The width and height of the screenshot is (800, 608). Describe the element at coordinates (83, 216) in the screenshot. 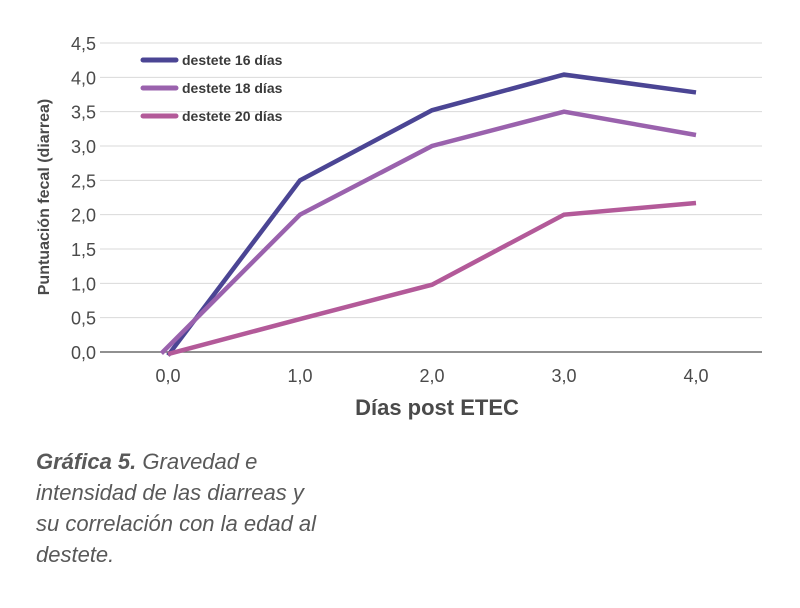

I see `y-tick-label: 2,0` at that location.